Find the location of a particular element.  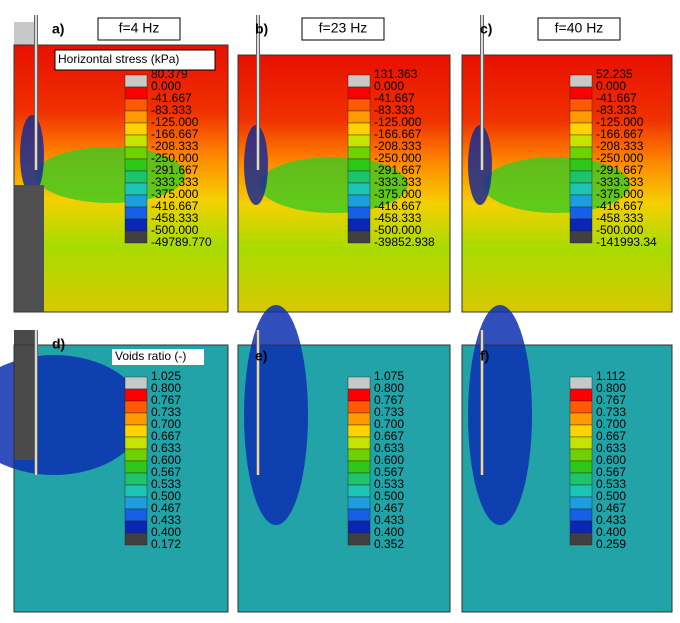

panel-label: a) is located at coordinates (58, 29).